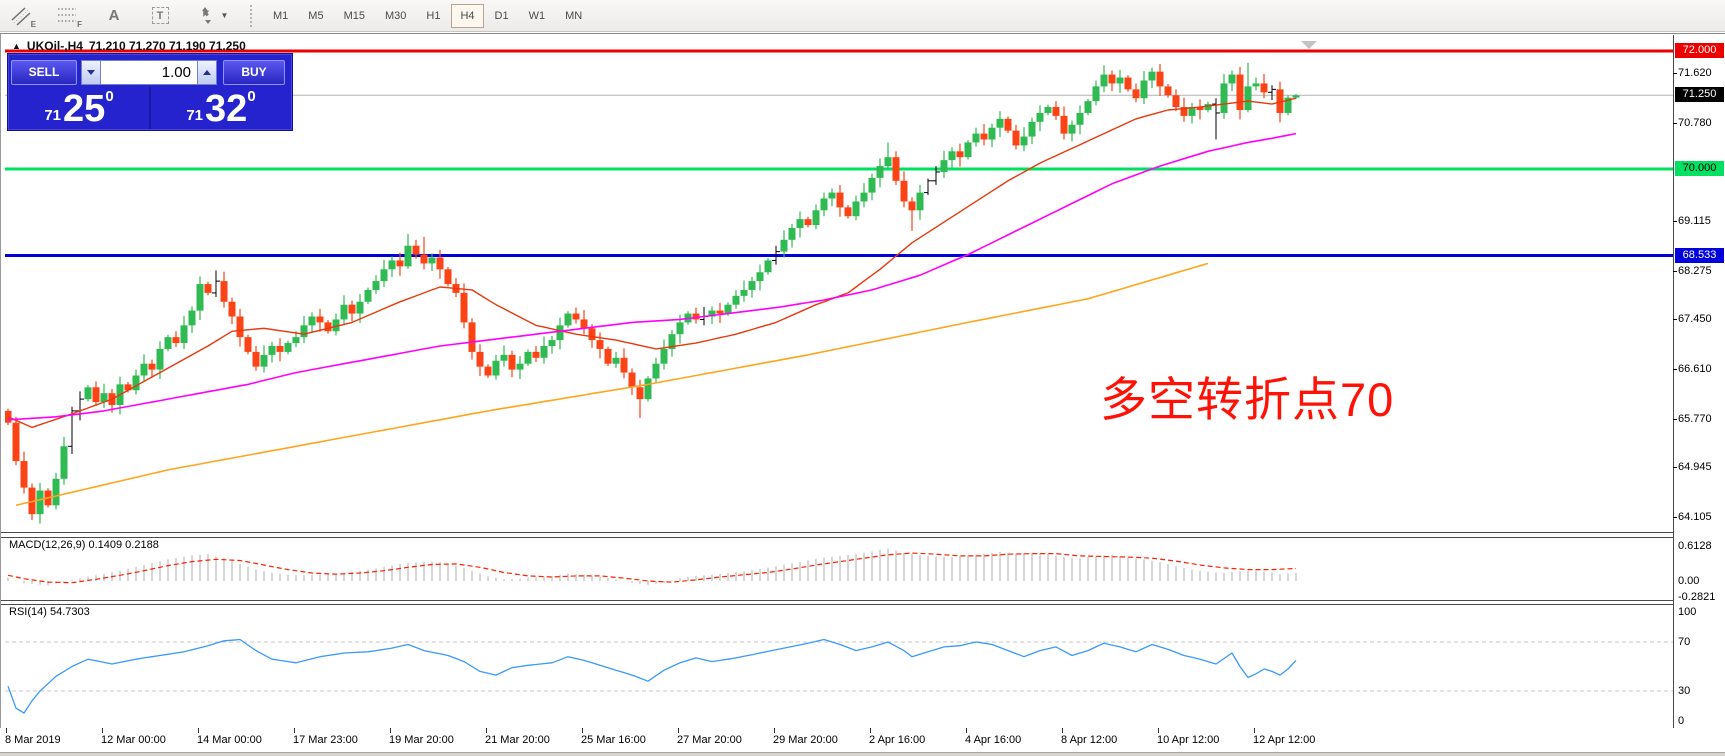  Describe the element at coordinates (1695, 467) in the screenshot. I see `price-tick-label: 64.945` at that location.